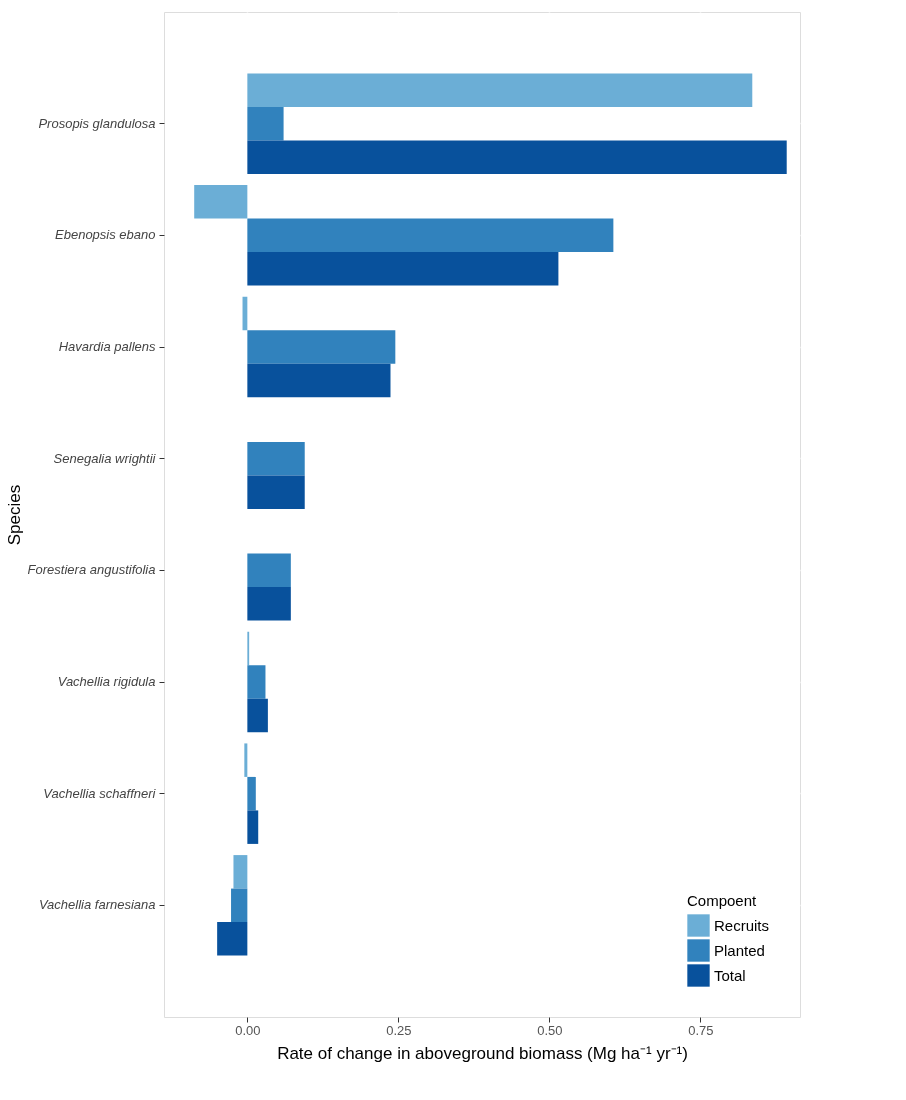 This screenshot has width=906, height=1100. I want to click on y-tick-label: Ebenopsis ebano, so click(105, 235).